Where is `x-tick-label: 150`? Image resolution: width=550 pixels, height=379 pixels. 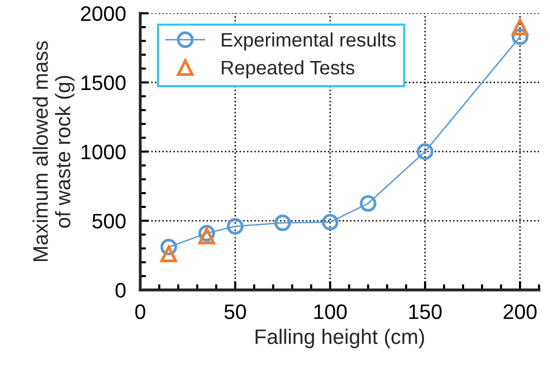 x-tick-label: 150 is located at coordinates (425, 312).